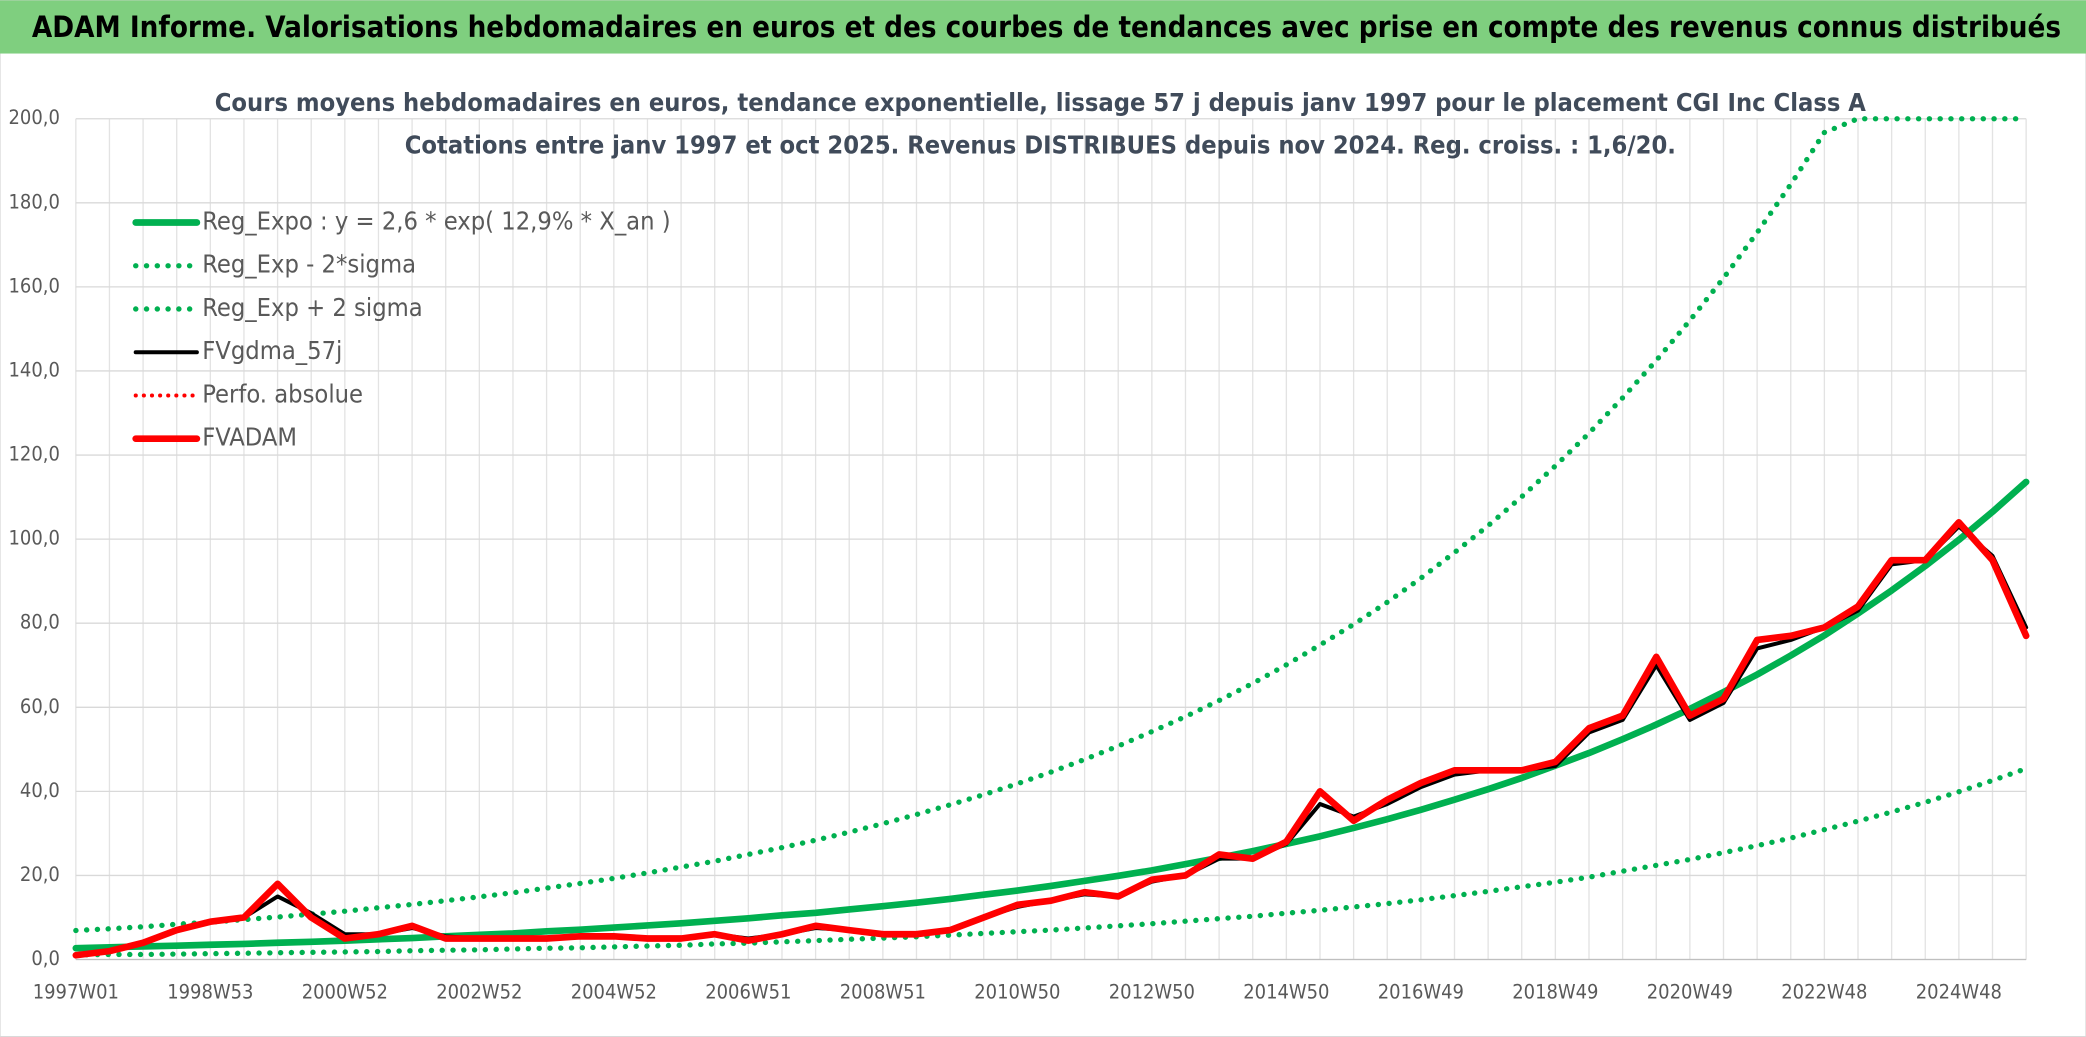 The width and height of the screenshot is (2086, 1037). Describe the element at coordinates (249, 437) in the screenshot. I see `legend-label: FVADAM` at that location.